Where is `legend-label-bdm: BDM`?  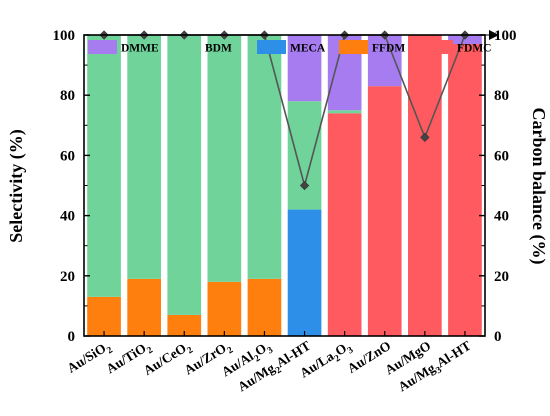
legend-label-bdm: BDM is located at coordinates (218, 49).